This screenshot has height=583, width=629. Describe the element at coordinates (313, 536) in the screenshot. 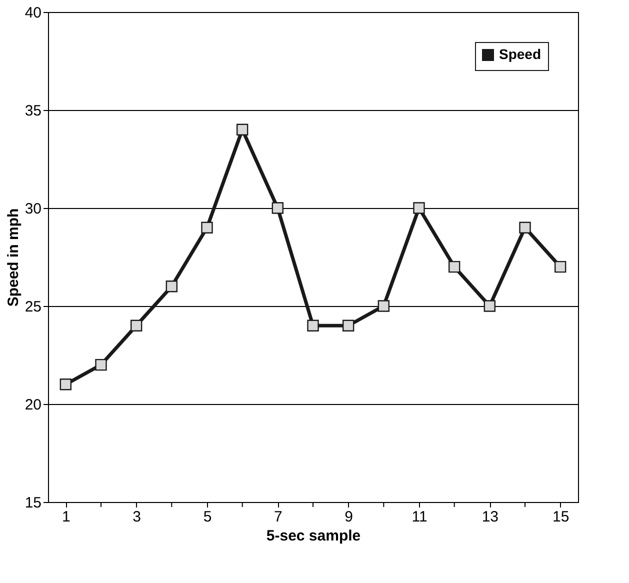

I see `x-axis-title: 5-sec sample` at that location.